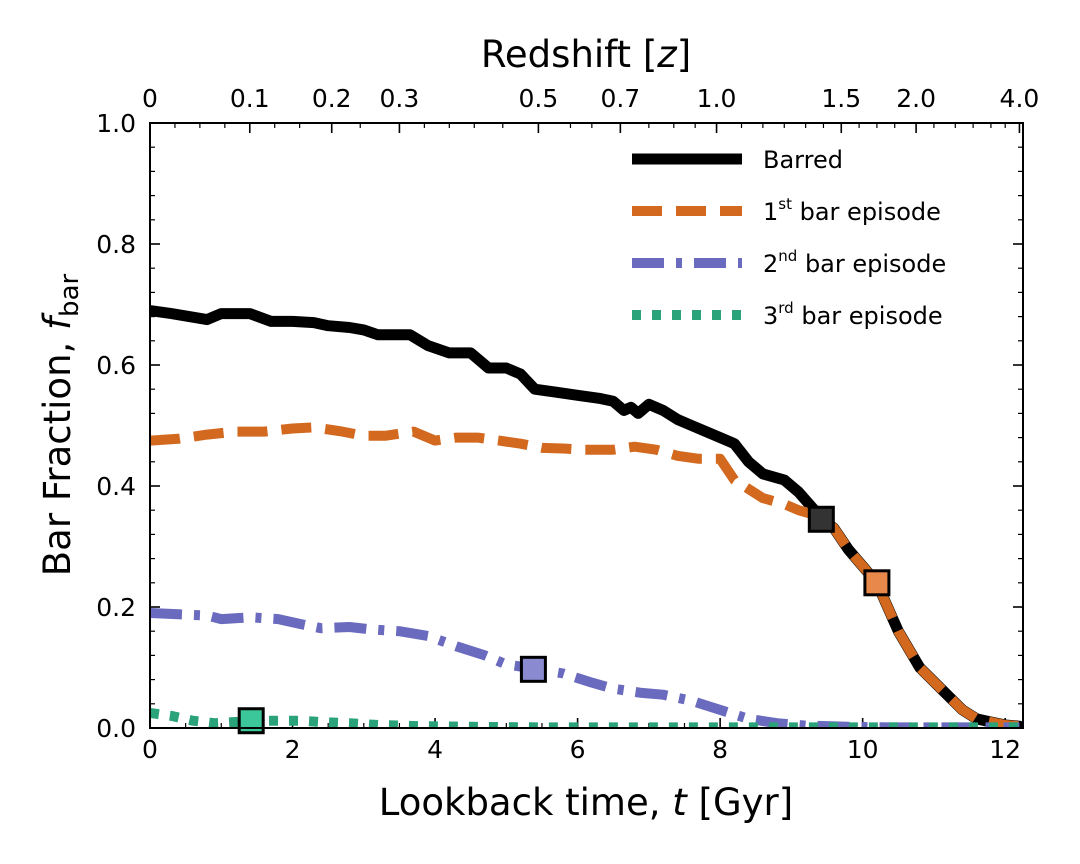 The image size is (1080, 864). What do you see at coordinates (293, 749) in the screenshot?
I see `x-tick-label: 2` at bounding box center [293, 749].